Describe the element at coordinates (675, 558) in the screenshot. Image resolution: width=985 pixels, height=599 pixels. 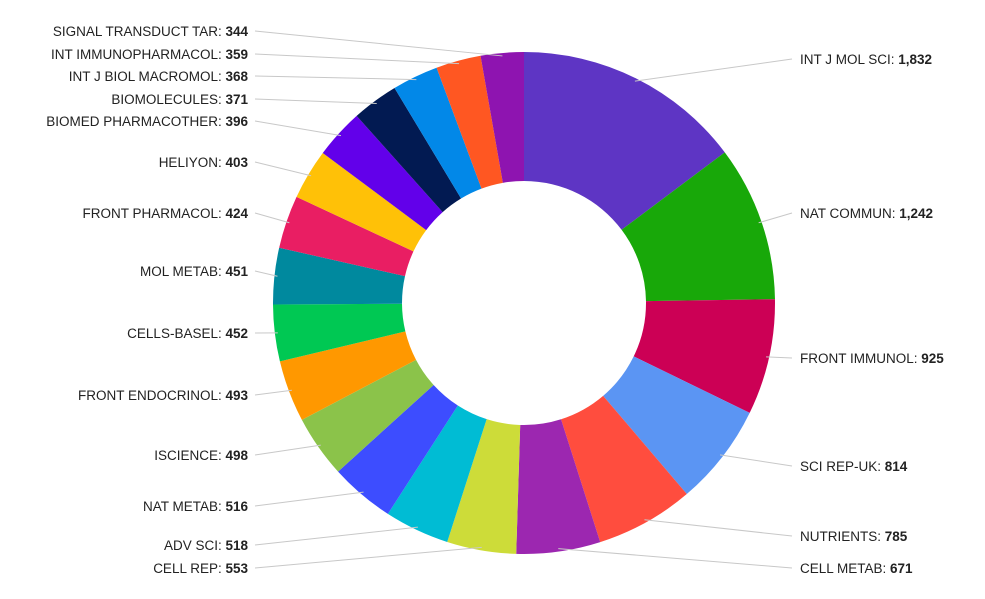
I see `leader-line-cell-metab` at that location.